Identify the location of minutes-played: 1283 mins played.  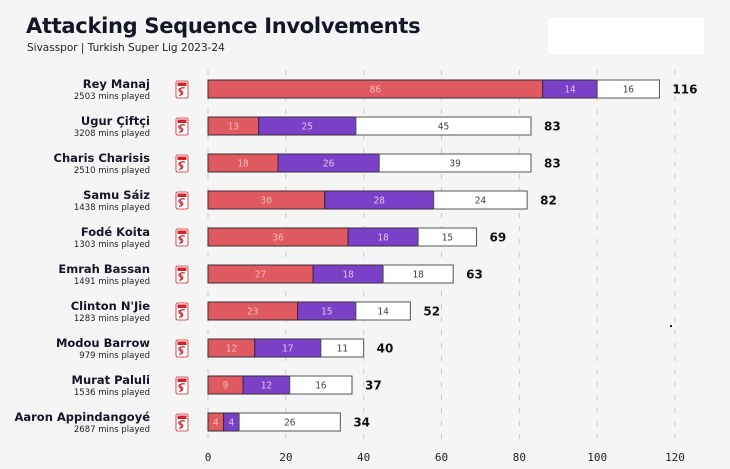
(112, 319).